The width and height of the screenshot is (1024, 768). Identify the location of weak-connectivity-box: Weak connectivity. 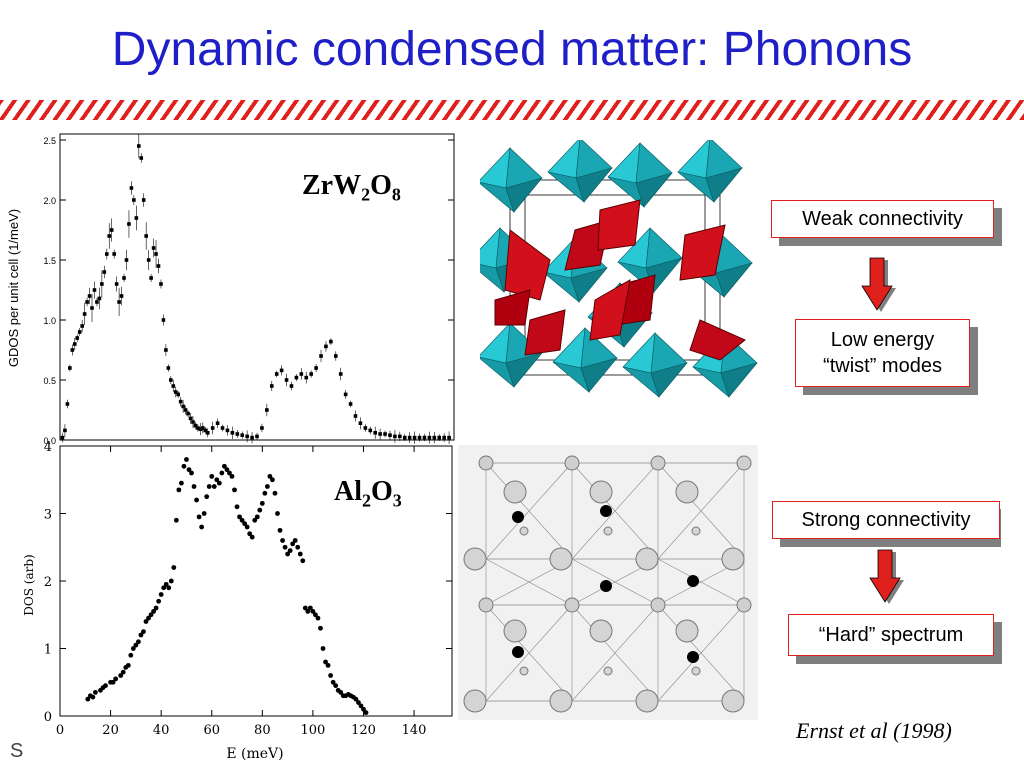
(882, 219).